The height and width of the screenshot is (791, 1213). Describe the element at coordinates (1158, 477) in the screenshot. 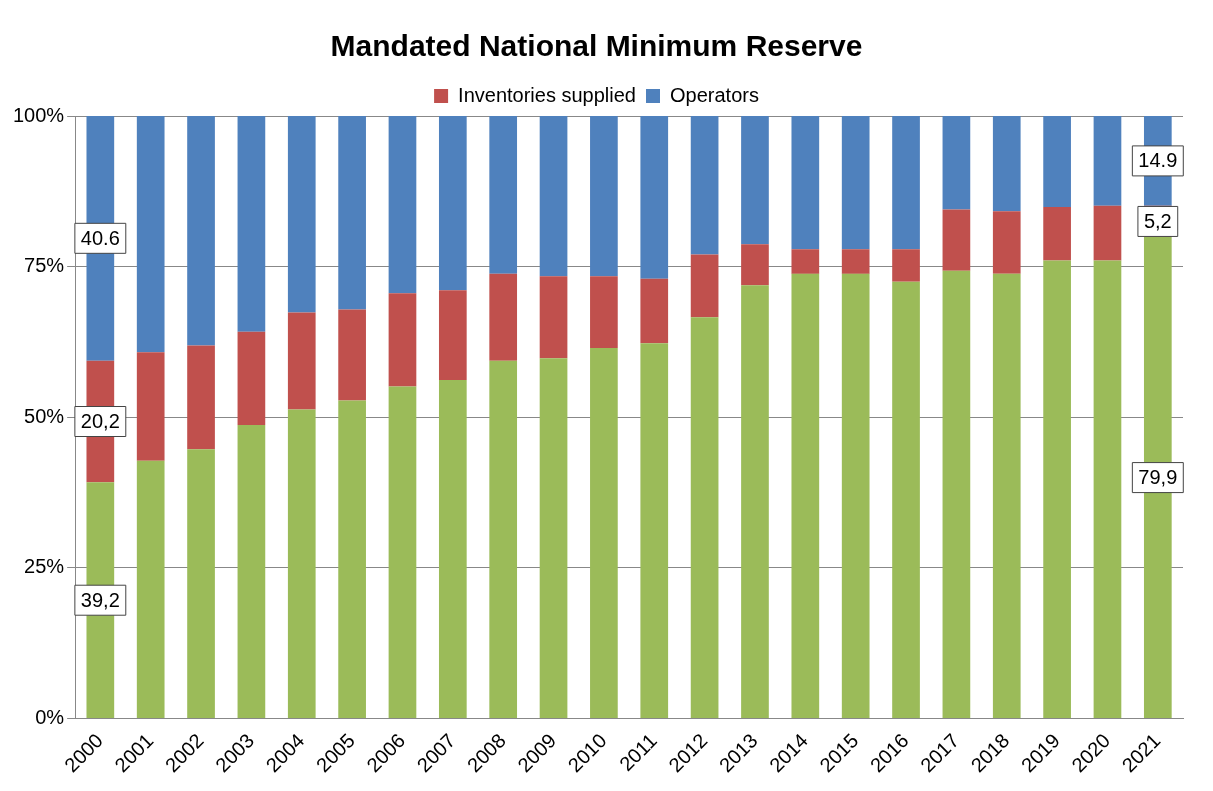

I see `data-label: 79,9` at that location.